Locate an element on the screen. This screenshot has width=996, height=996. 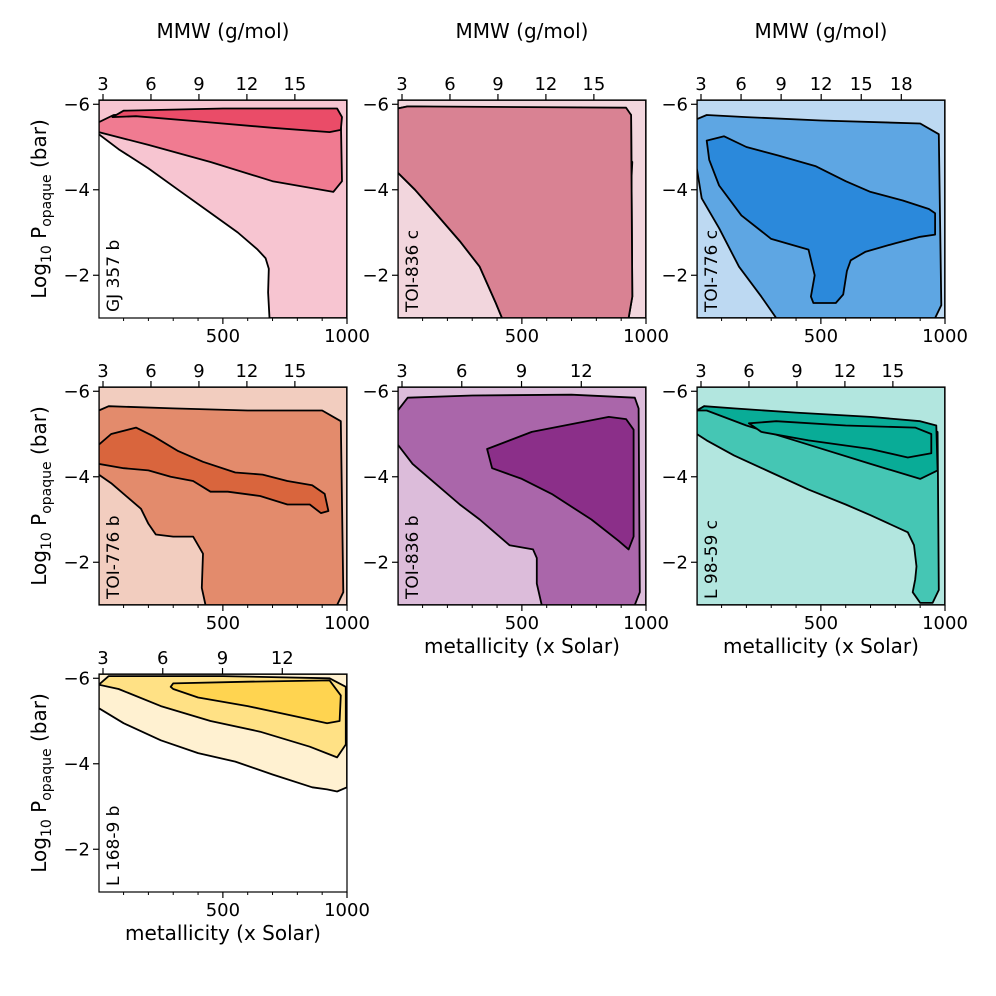
mmw-tick-label: 18 is located at coordinates (901, 84).